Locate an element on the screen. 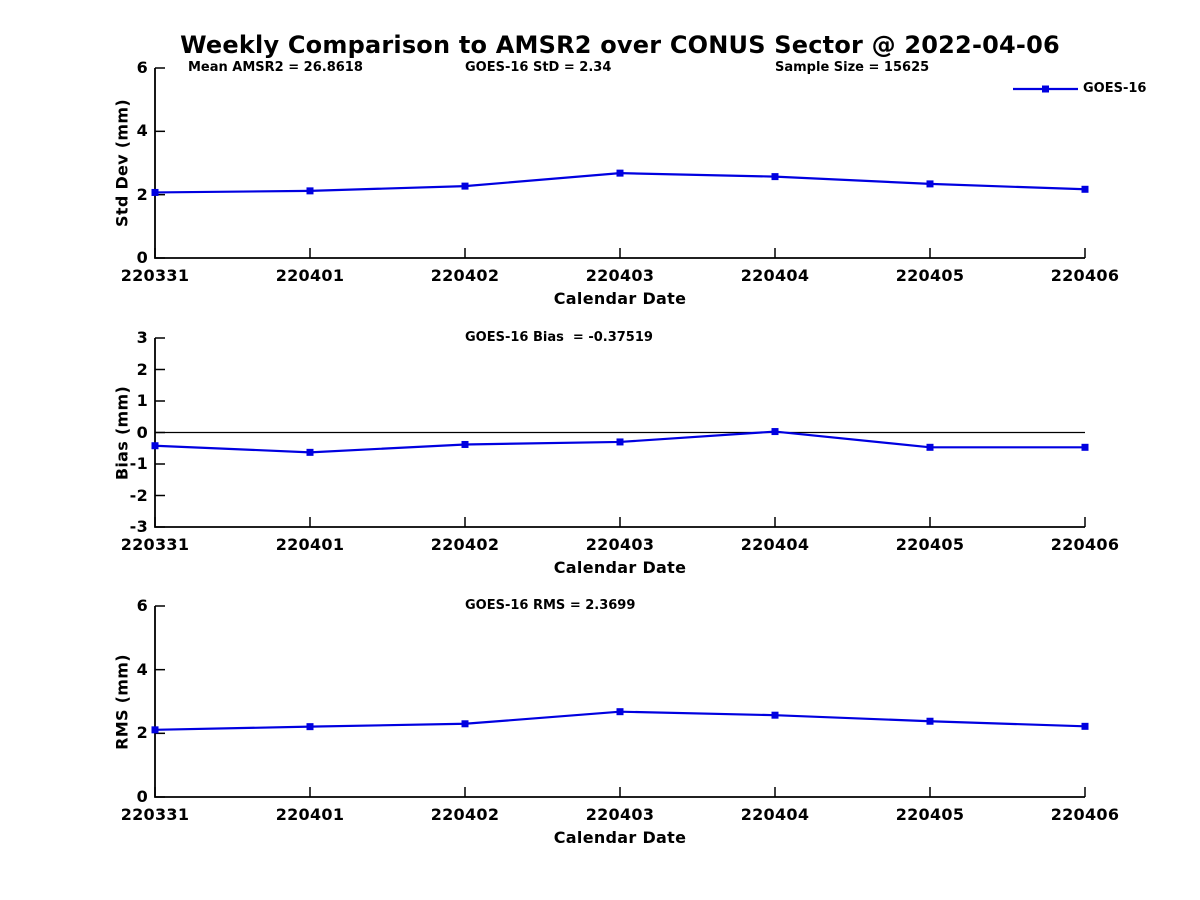  x-tick-label-rms: 220405 is located at coordinates (930, 814).